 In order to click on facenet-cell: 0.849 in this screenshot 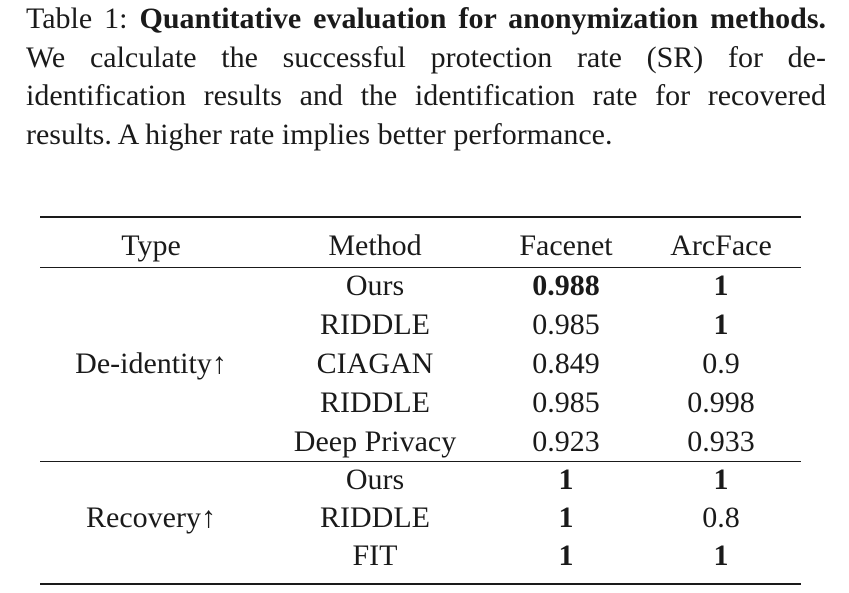, I will do `click(566, 363)`.